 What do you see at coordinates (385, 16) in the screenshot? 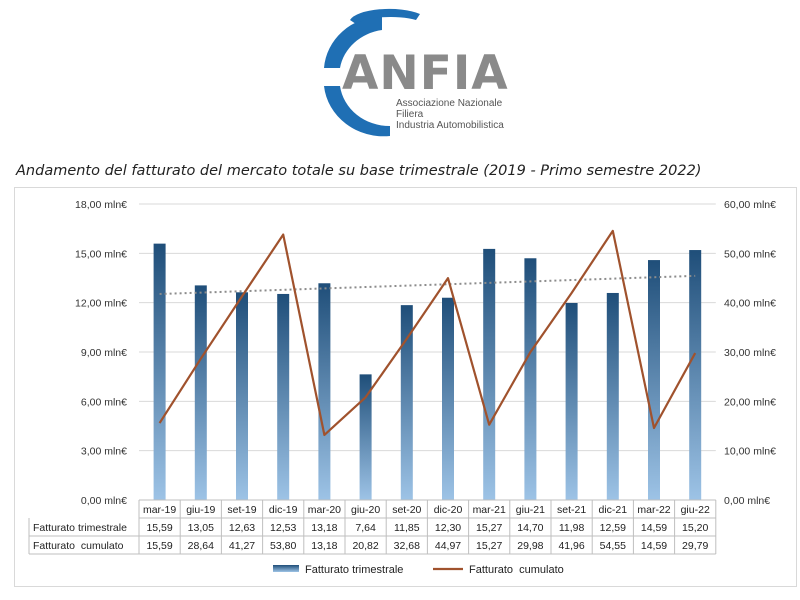
I see `logo-arc-top` at bounding box center [385, 16].